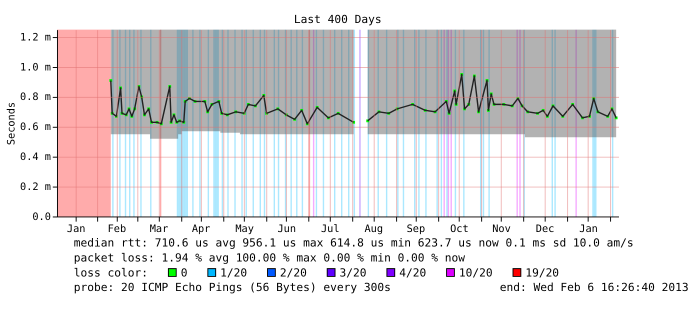 This screenshot has width=697, height=321. What do you see at coordinates (286, 228) in the screenshot?
I see `x-tick-label: Jun` at bounding box center [286, 228].